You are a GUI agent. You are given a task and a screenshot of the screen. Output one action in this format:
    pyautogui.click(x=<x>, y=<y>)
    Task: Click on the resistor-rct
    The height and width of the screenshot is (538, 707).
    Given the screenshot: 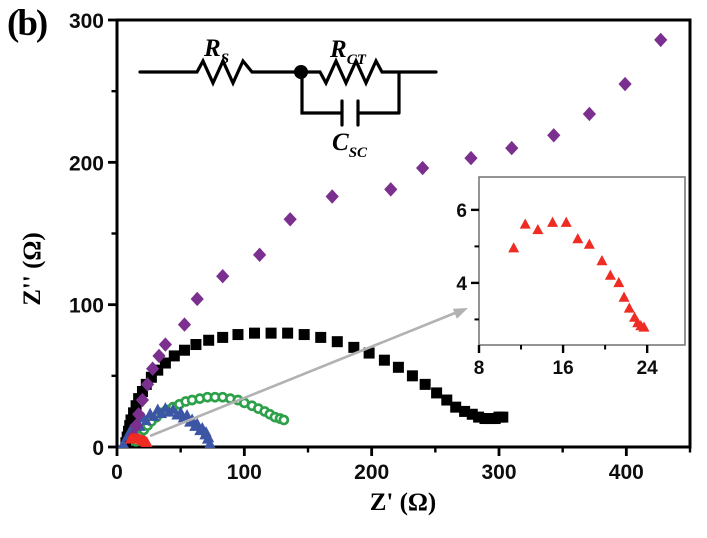 What is the action you would take?
    pyautogui.click(x=372, y=72)
    